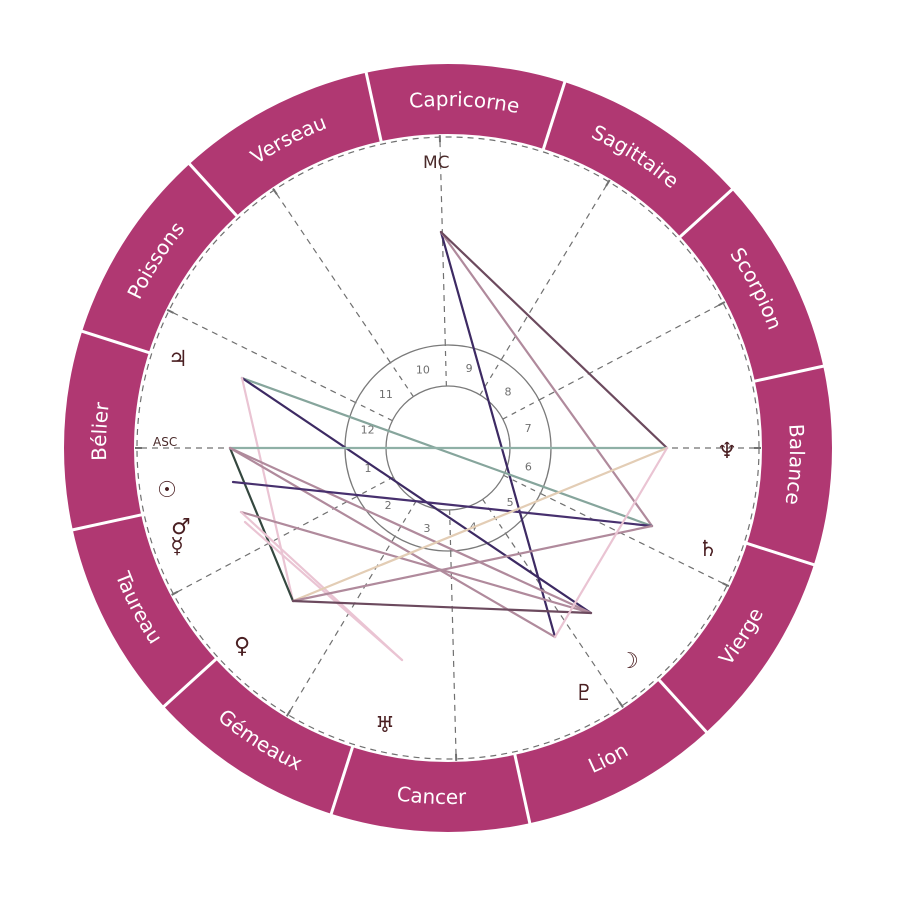 This screenshot has height=897, width=897. I want to click on house-number-12: 12, so click(368, 429).